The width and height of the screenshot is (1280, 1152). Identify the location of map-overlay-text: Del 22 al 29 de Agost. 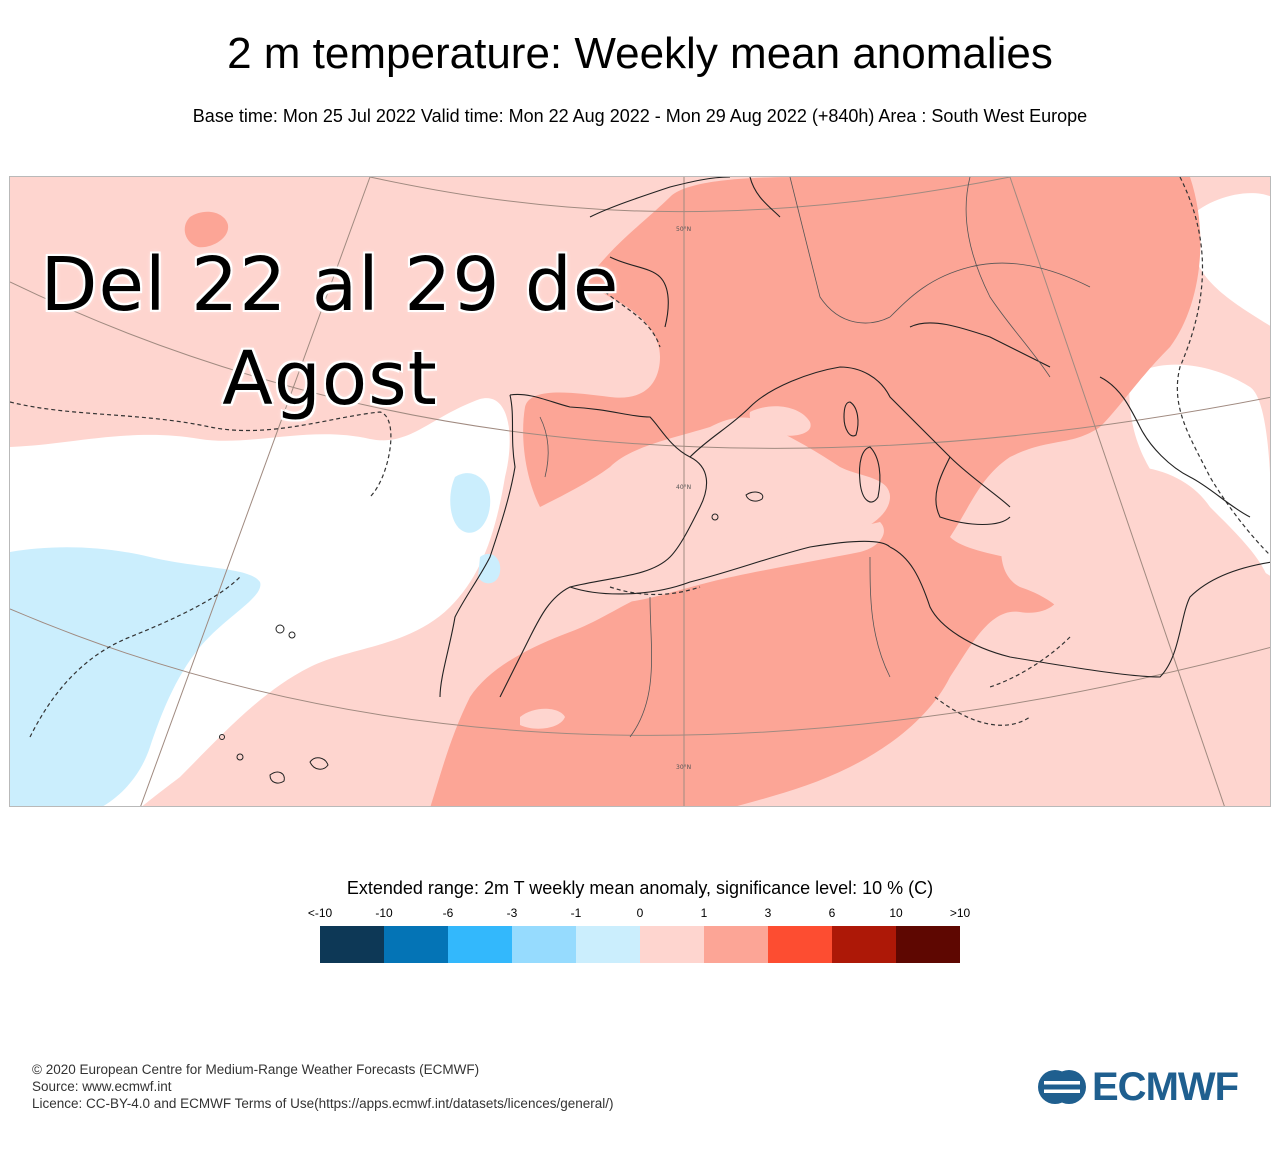
(330, 332).